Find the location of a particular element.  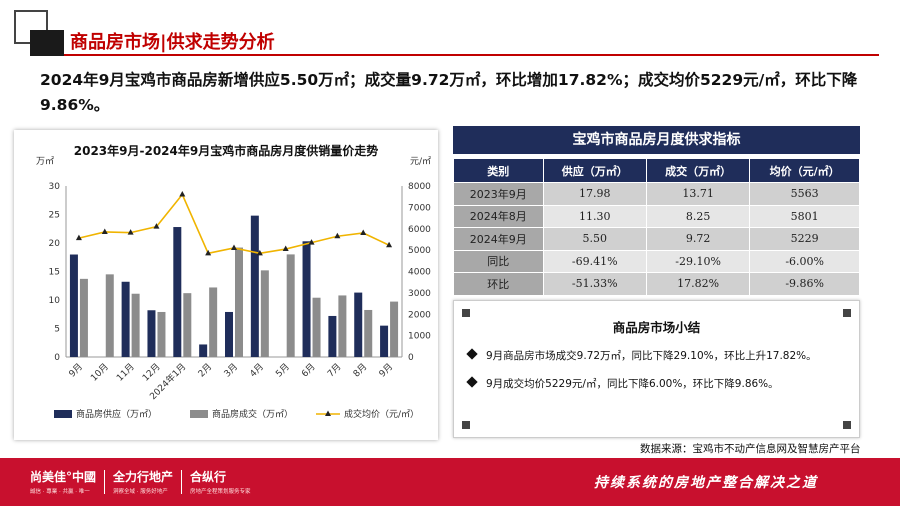

legend-supply-swatch is located at coordinates (63, 414).